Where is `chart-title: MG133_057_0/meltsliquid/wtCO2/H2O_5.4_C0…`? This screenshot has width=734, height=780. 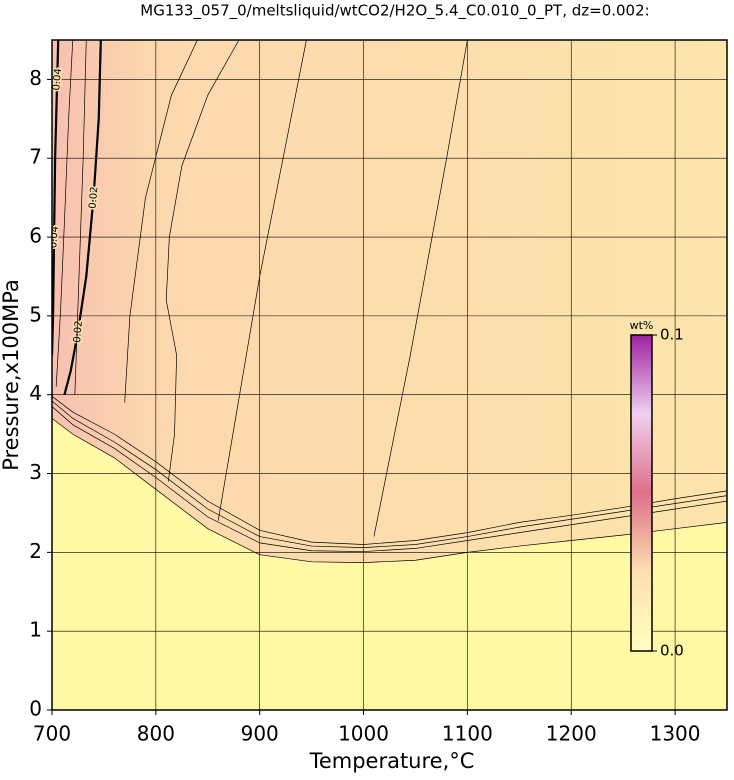 chart-title: MG133_057_0/meltsliquid/wtCO2/H2O_5.4_C0… is located at coordinates (394, 11).